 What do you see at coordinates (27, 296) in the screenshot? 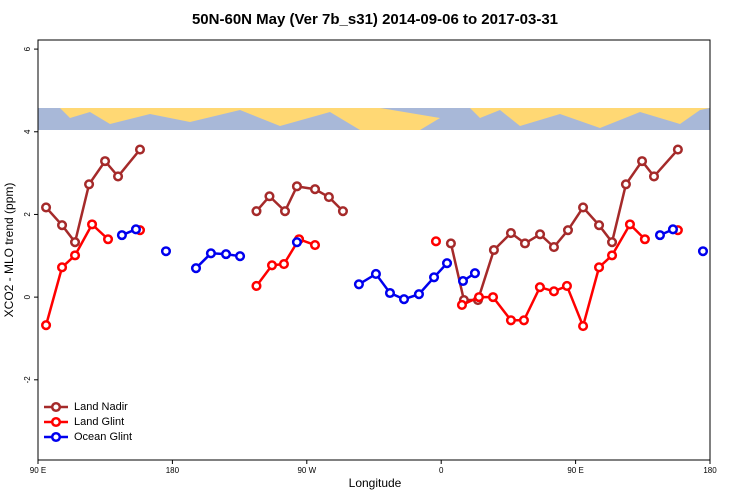
I see `y-tick-label: 0` at bounding box center [27, 296].